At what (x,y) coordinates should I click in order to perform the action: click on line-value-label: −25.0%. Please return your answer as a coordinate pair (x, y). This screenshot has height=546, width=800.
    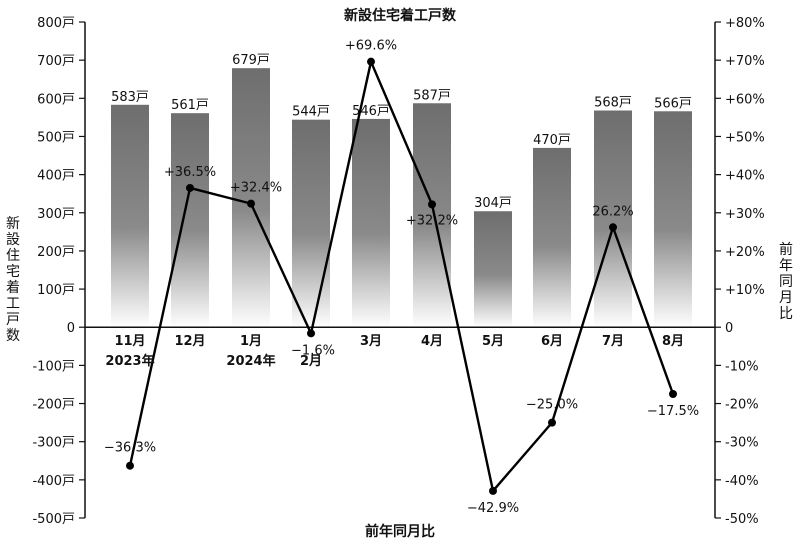
    Looking at the image, I should click on (552, 405).